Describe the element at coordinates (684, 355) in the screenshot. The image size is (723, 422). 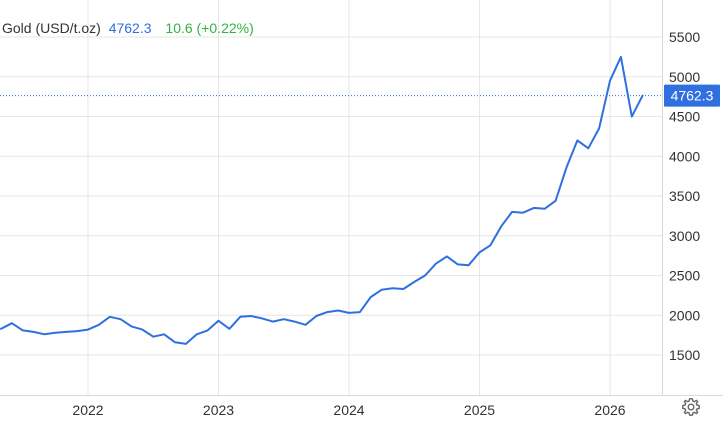
I see `y-tick-label: 1500` at that location.